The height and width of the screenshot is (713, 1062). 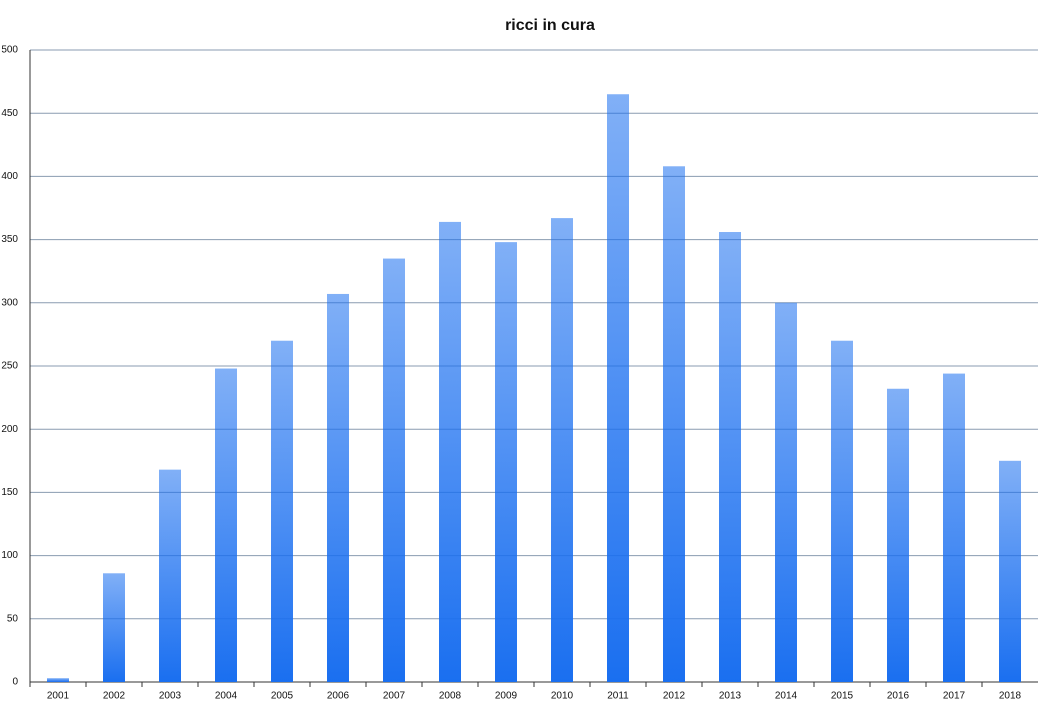 What do you see at coordinates (550, 25) in the screenshot?
I see `chart-title: ricci in cura` at bounding box center [550, 25].